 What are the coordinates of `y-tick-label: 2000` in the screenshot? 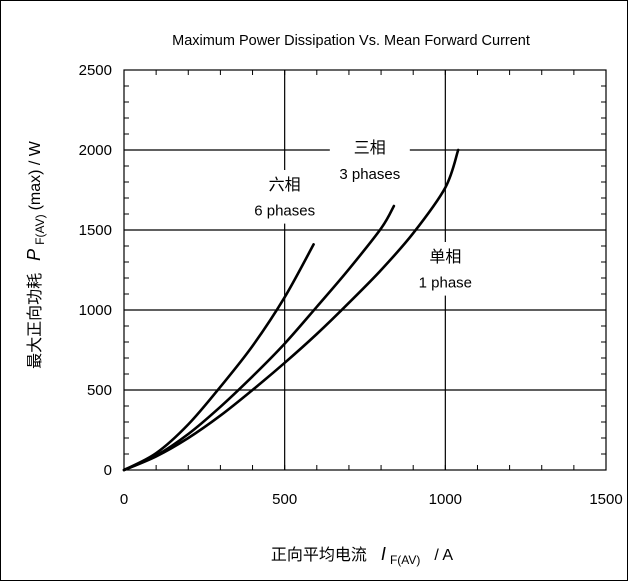 It's located at (95, 150).